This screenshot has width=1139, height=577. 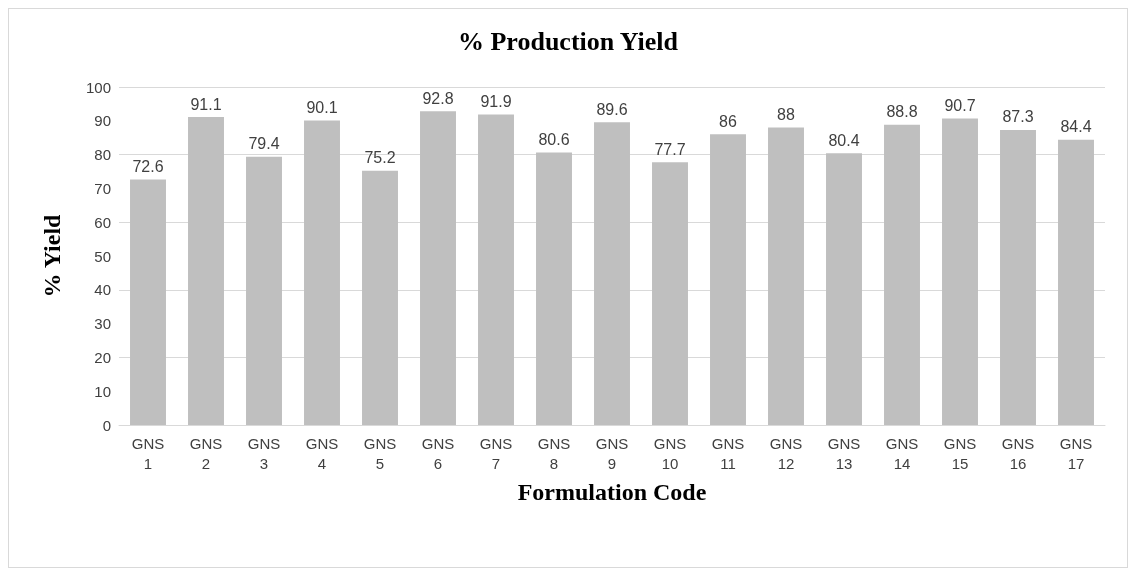 I want to click on y-tick-label: 30, so click(x=102, y=324).